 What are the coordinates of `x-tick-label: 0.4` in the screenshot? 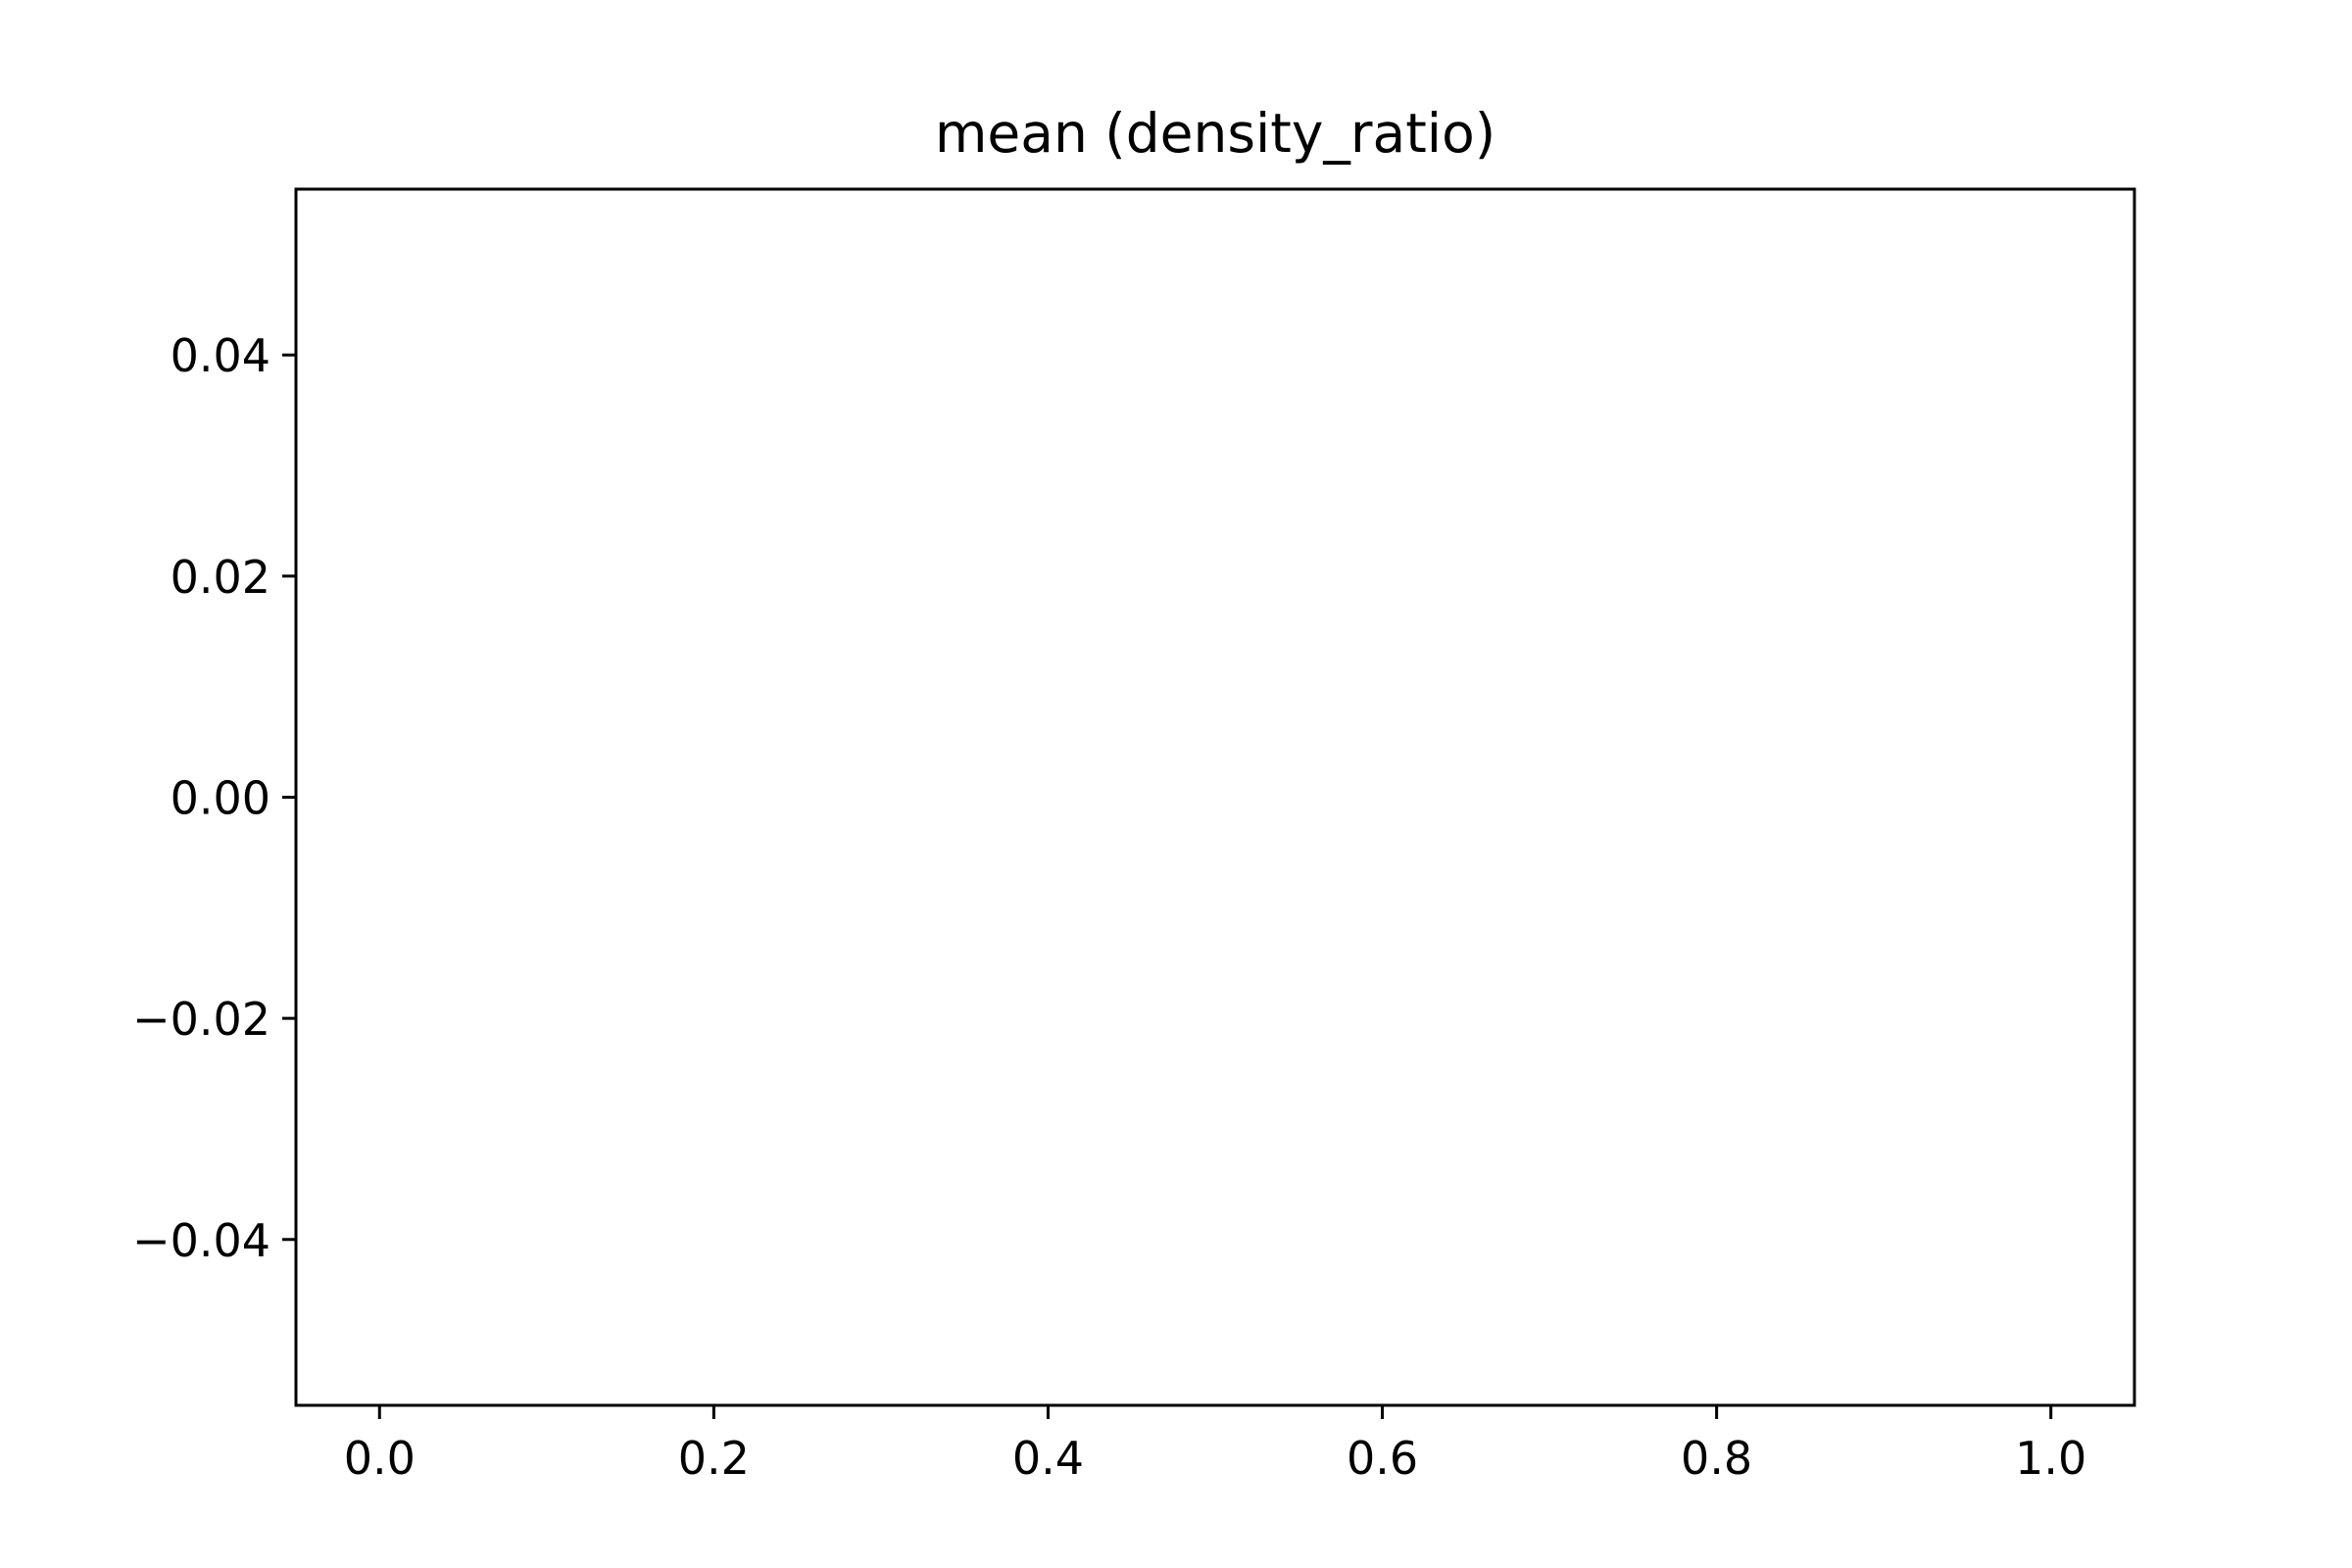 It's located at (1048, 1458).